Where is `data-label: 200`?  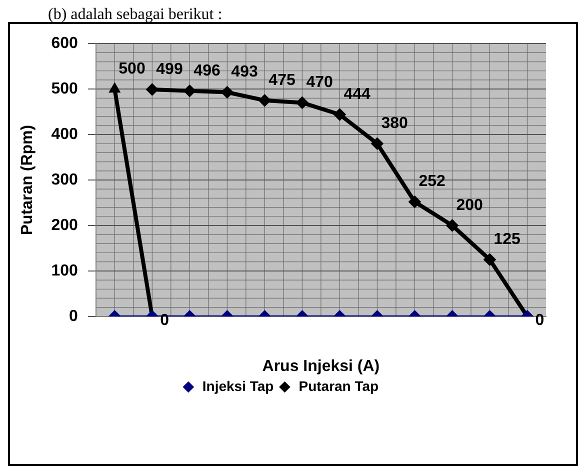
data-label: 200 is located at coordinates (470, 205).